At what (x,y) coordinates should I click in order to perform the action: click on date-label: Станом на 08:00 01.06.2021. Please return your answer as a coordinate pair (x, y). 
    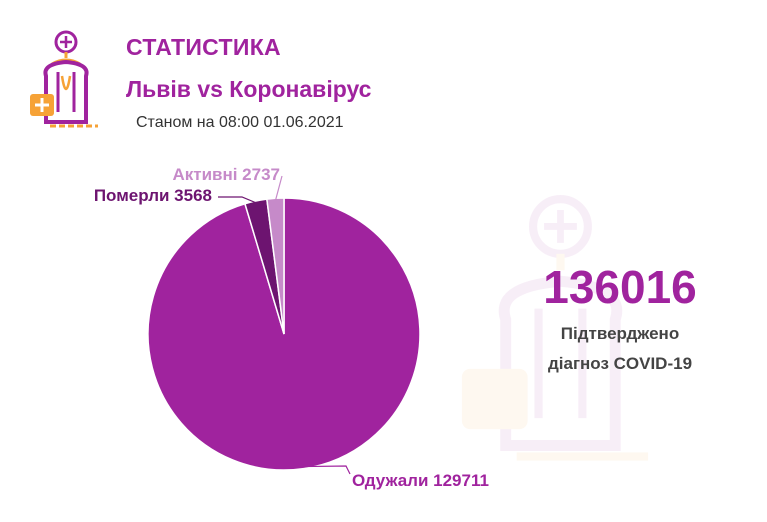
    Looking at the image, I should click on (240, 122).